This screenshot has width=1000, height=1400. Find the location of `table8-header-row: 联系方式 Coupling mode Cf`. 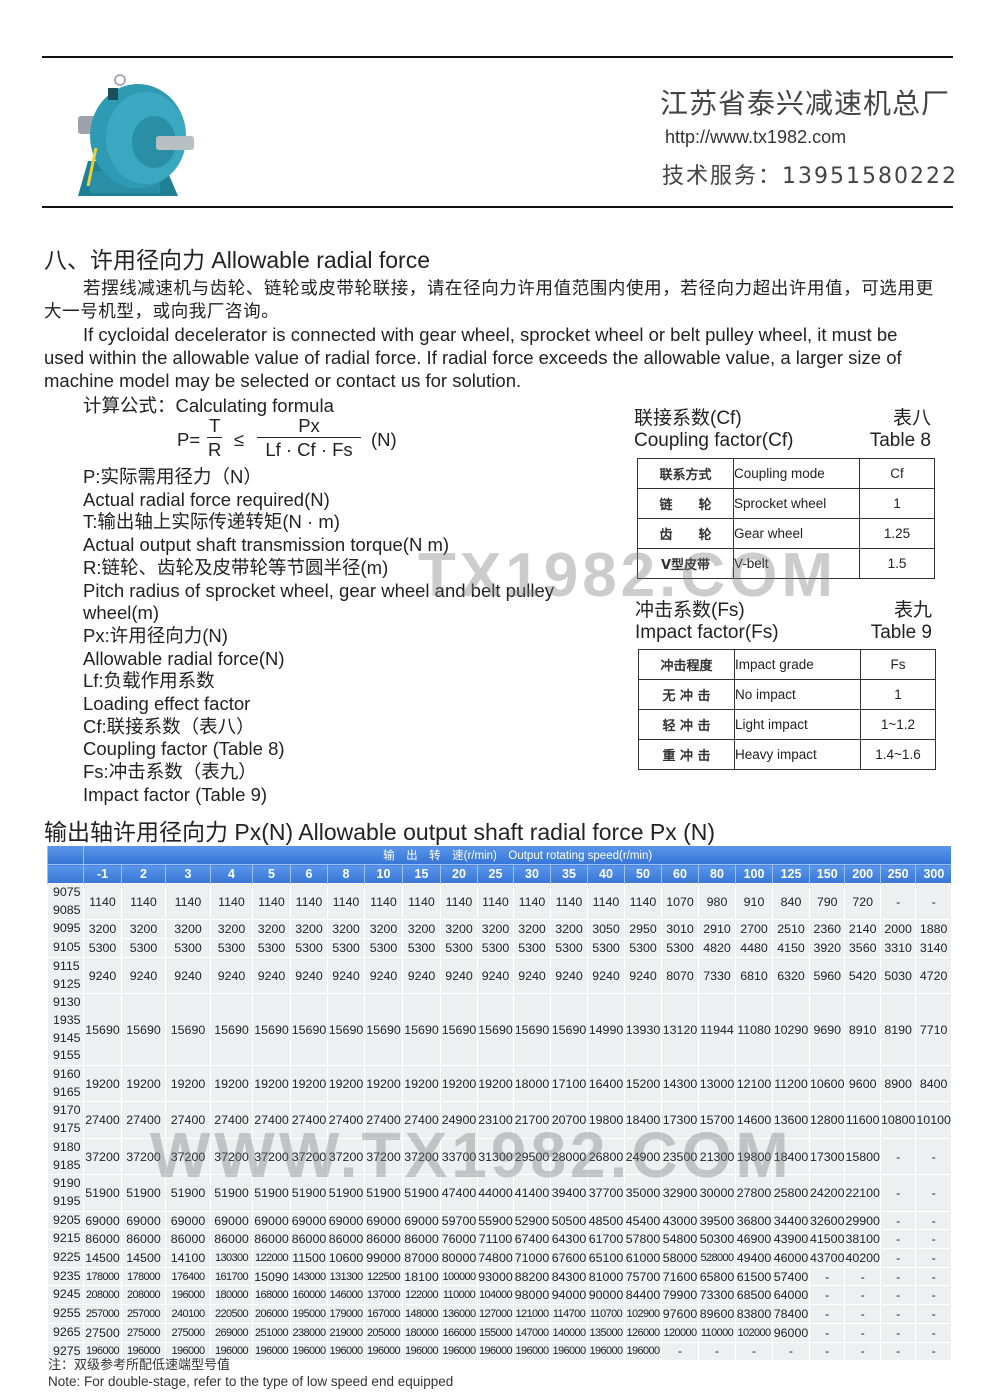

table8-header-row: 联系方式 Coupling mode Cf is located at coordinates (786, 473).